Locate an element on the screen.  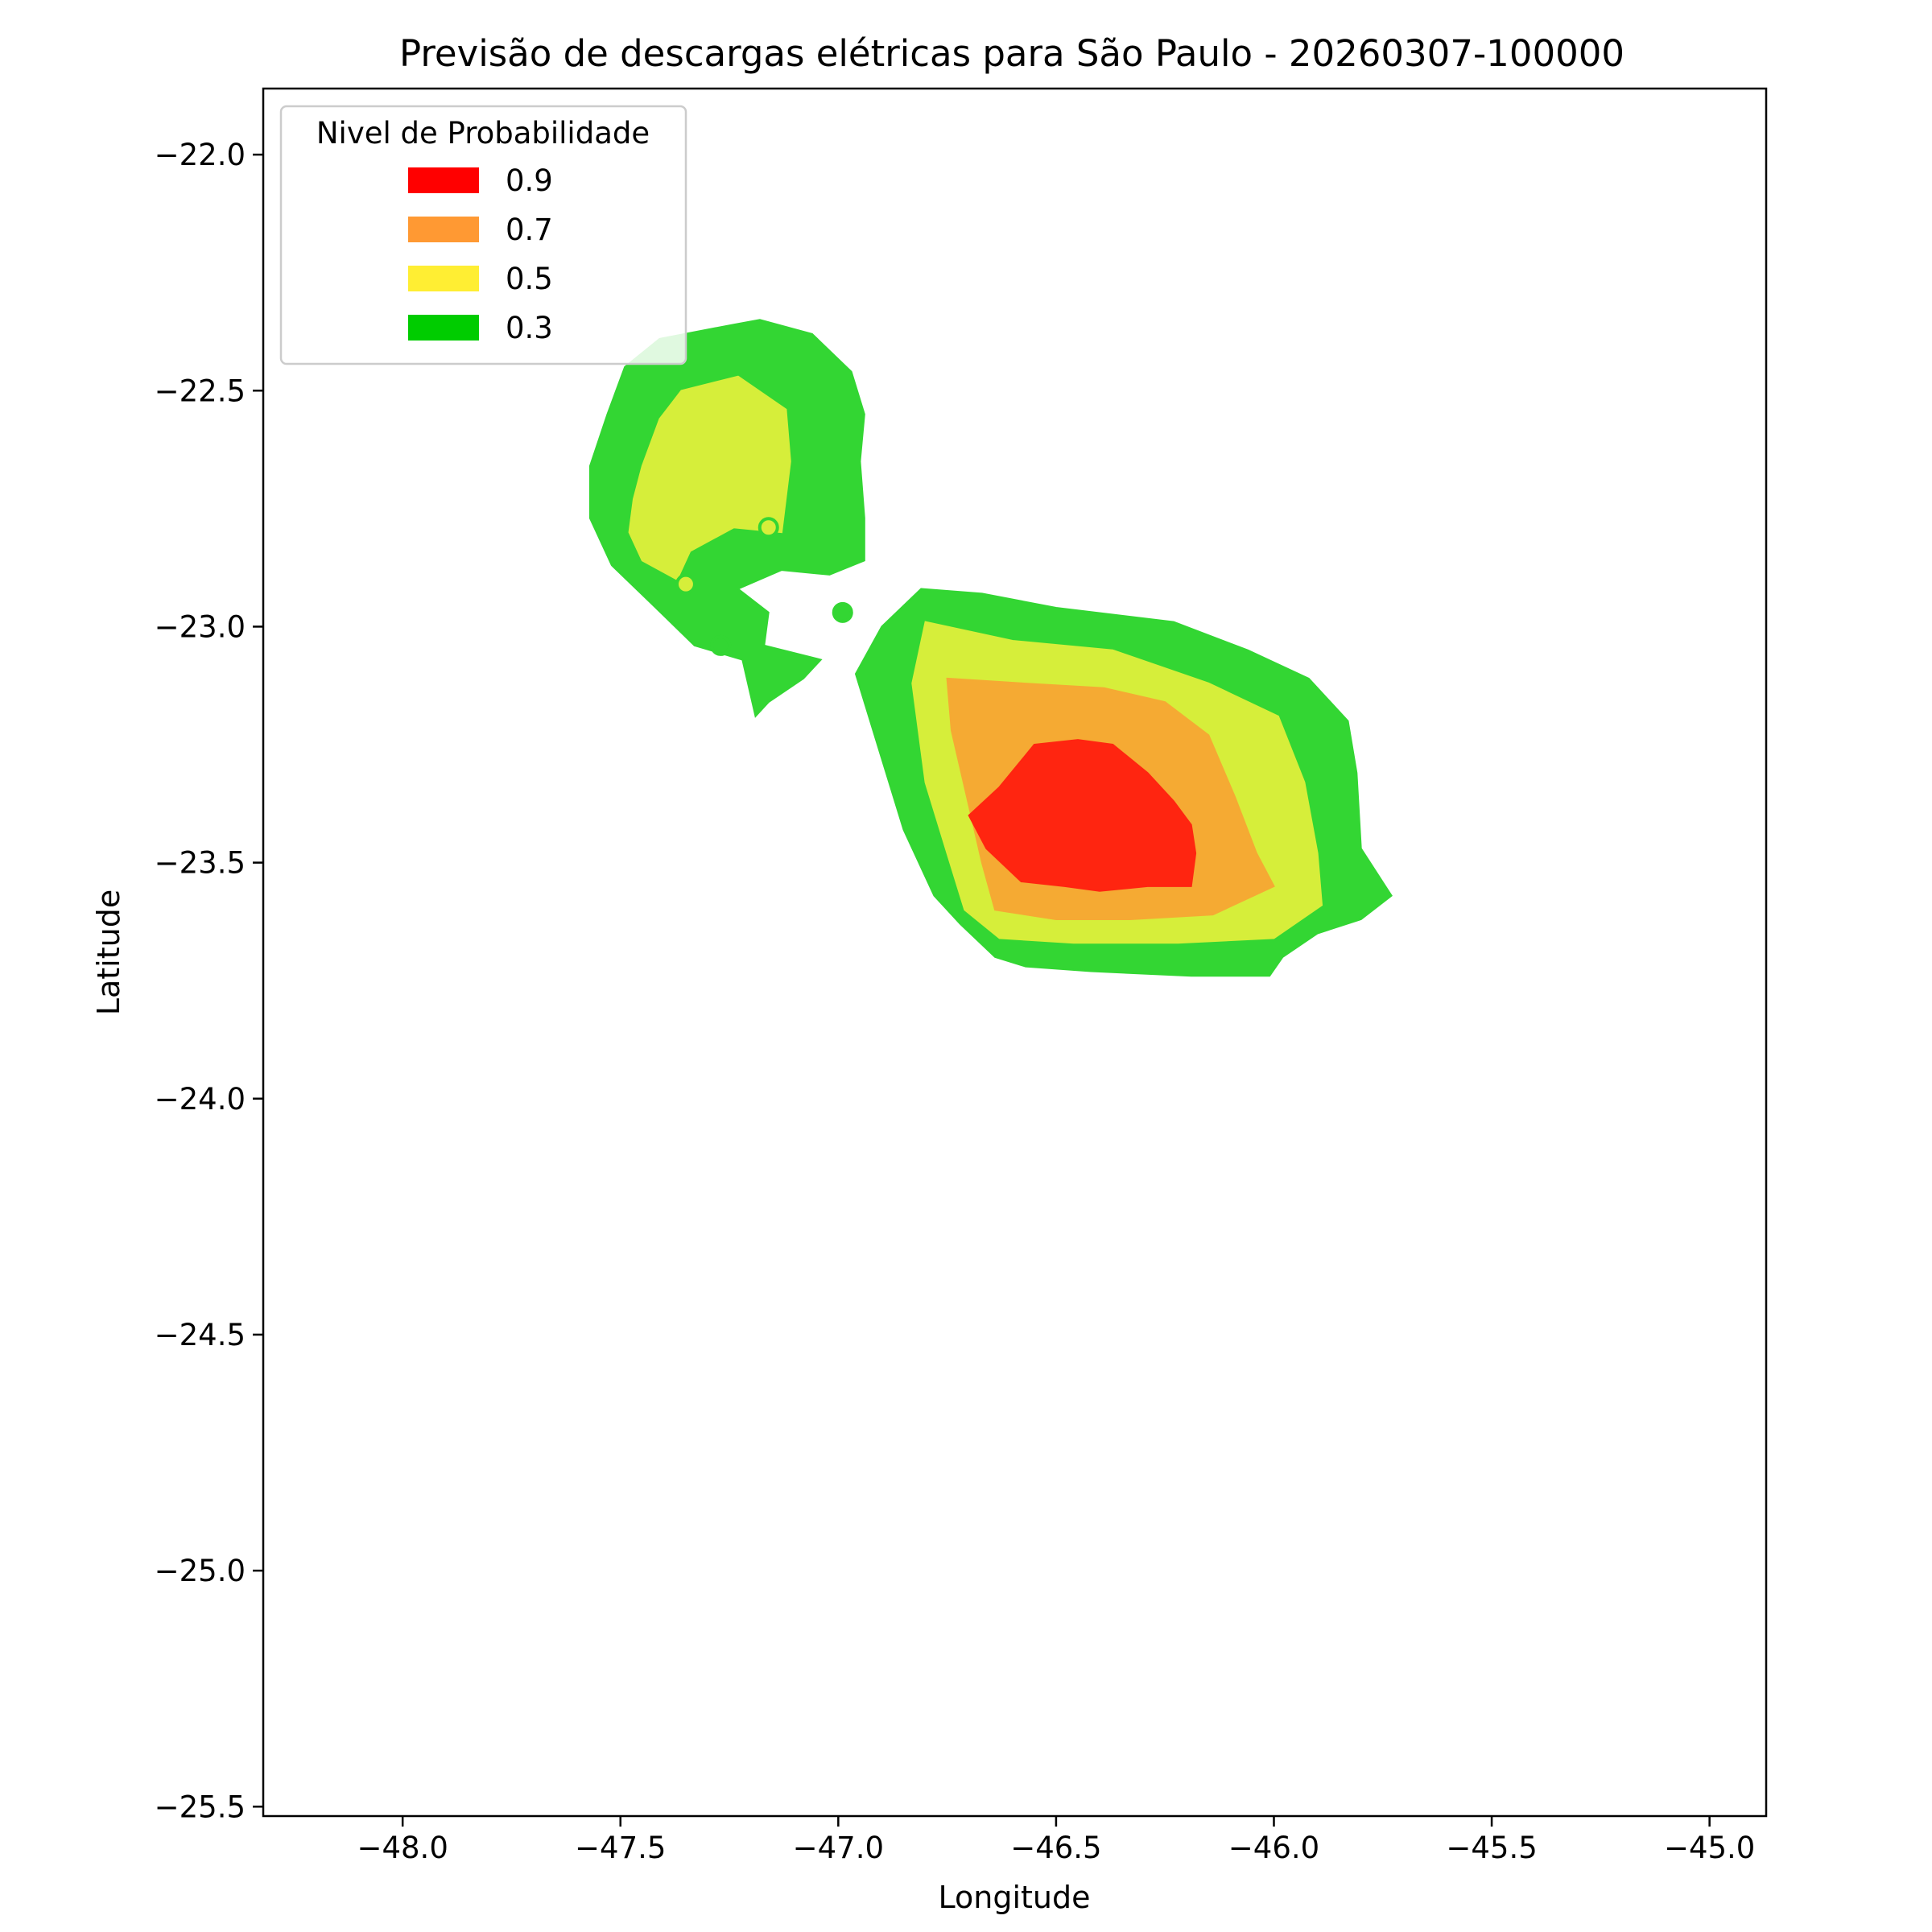
y-tick-label: −25.0 is located at coordinates (200, 1571).